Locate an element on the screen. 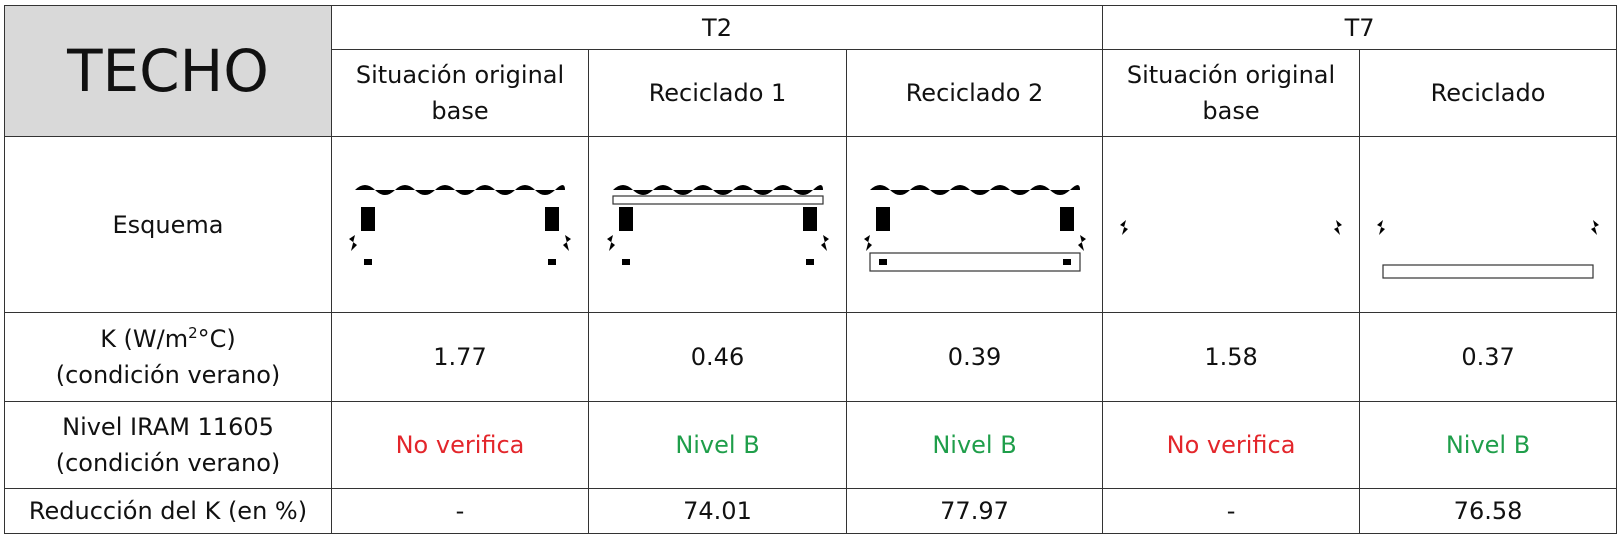 The image size is (1621, 538). label-part: K (W/m is located at coordinates (144, 339).